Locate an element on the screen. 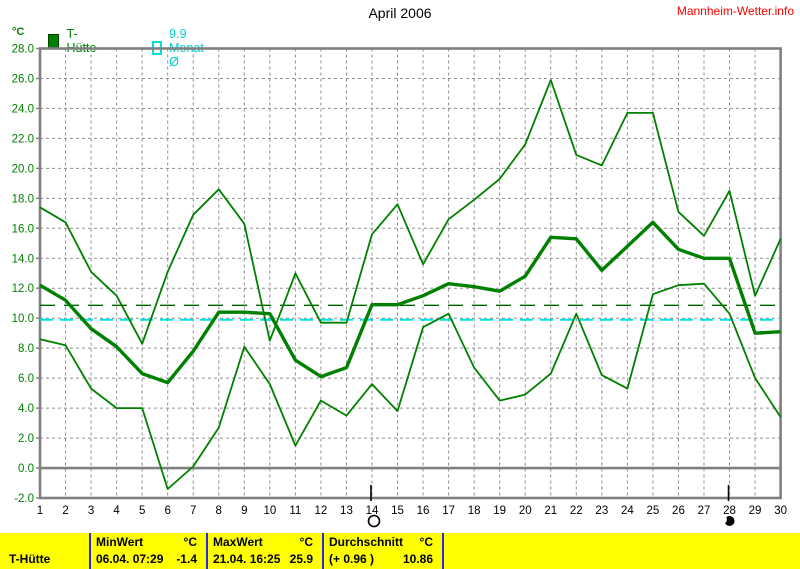  x-axis-label: 8 is located at coordinates (219, 511).